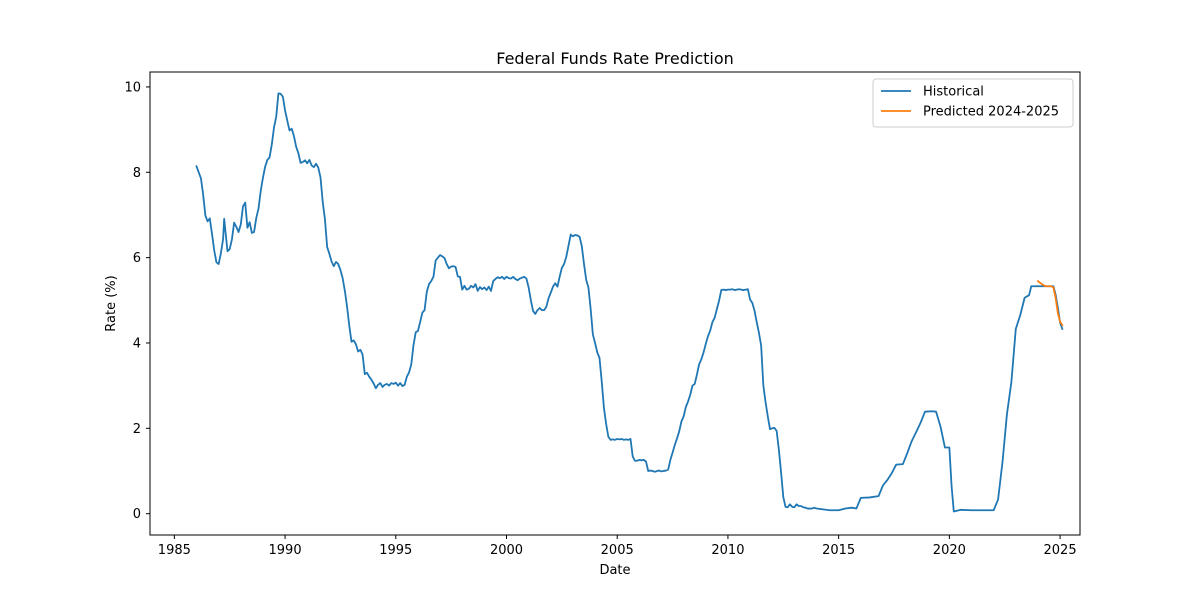 This screenshot has height=600, width=1200. I want to click on legend-label: Predicted 2024-2025, so click(991, 112).